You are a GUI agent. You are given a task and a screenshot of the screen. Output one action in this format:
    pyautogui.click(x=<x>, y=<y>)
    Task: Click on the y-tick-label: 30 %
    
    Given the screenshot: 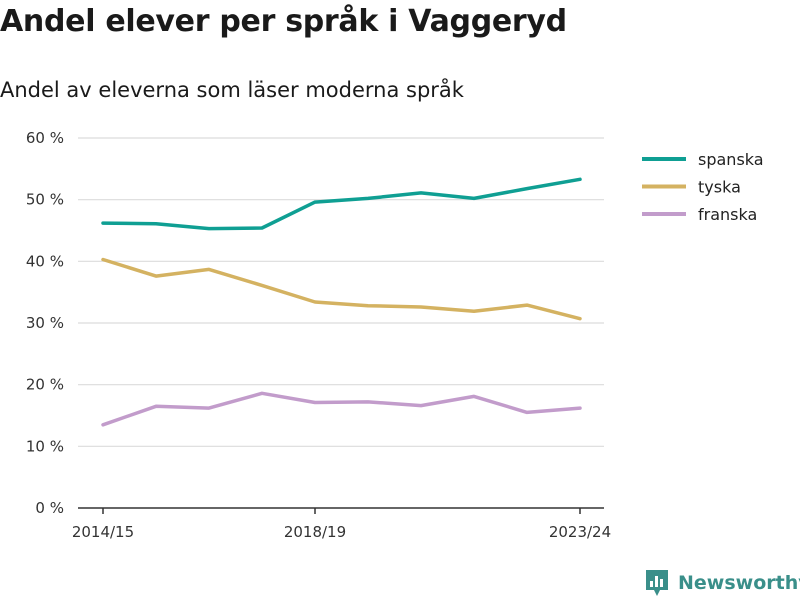 What is the action you would take?
    pyautogui.click(x=45, y=323)
    